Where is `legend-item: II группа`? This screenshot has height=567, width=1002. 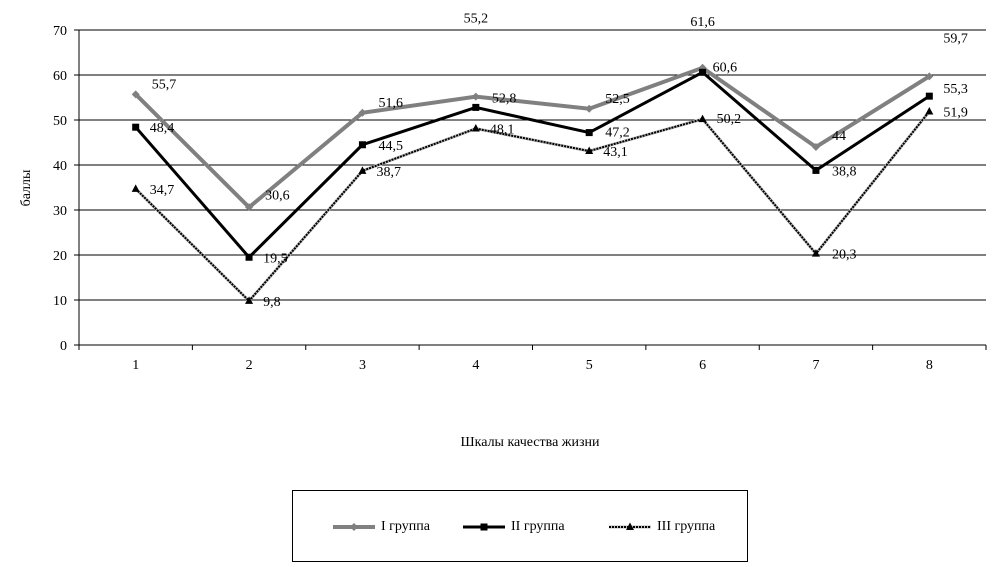 legend-item: II группа is located at coordinates (514, 527).